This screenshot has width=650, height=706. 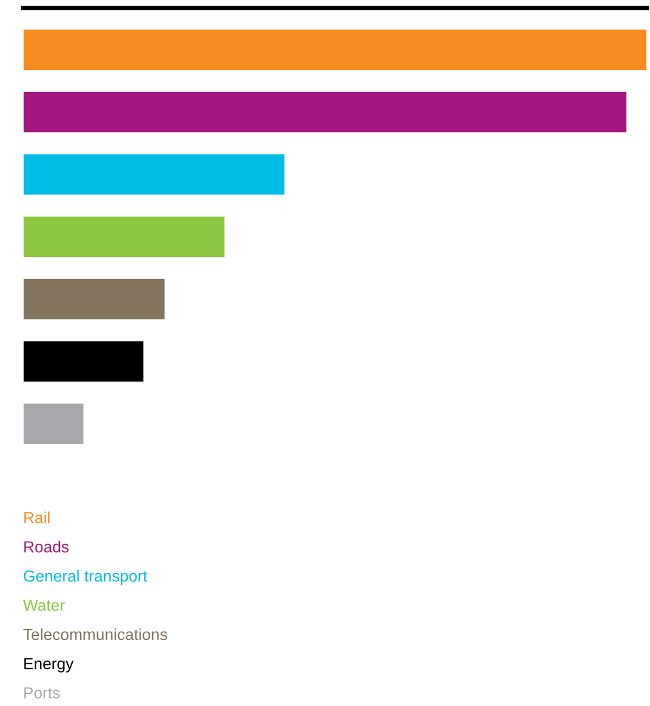 I want to click on text: Water, so click(x=44, y=605).